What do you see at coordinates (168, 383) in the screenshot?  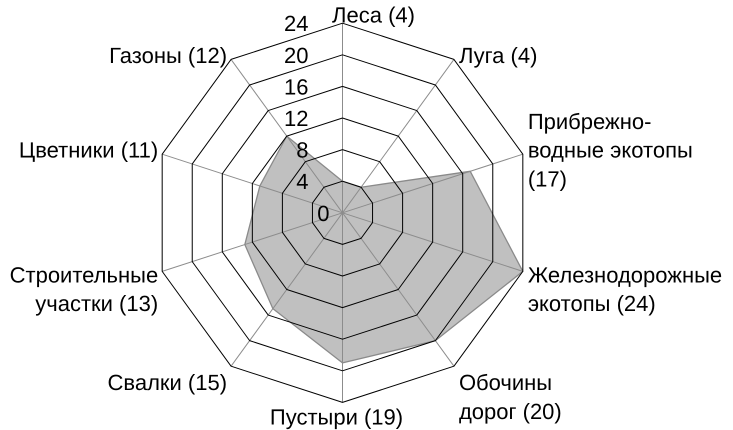 I see `spoke-label: Свалки (15)` at bounding box center [168, 383].